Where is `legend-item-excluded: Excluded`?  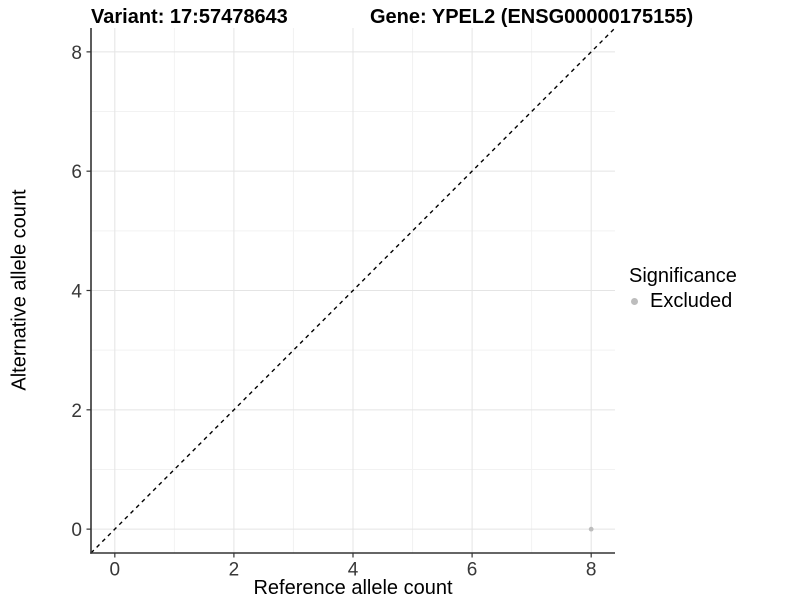 legend-item-excluded: Excluded is located at coordinates (683, 301).